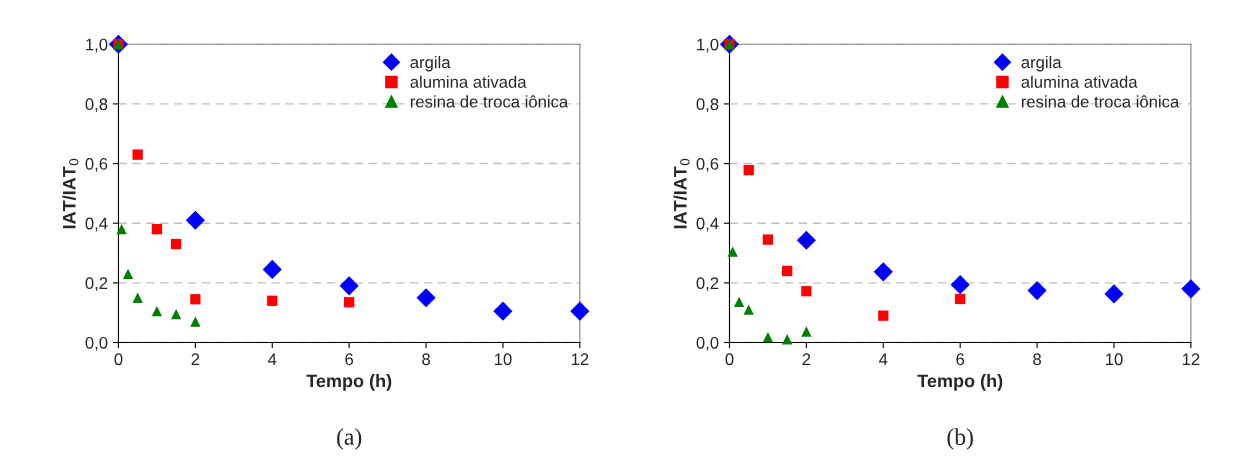 This screenshot has height=466, width=1247. I want to click on text: (b), so click(960, 439).